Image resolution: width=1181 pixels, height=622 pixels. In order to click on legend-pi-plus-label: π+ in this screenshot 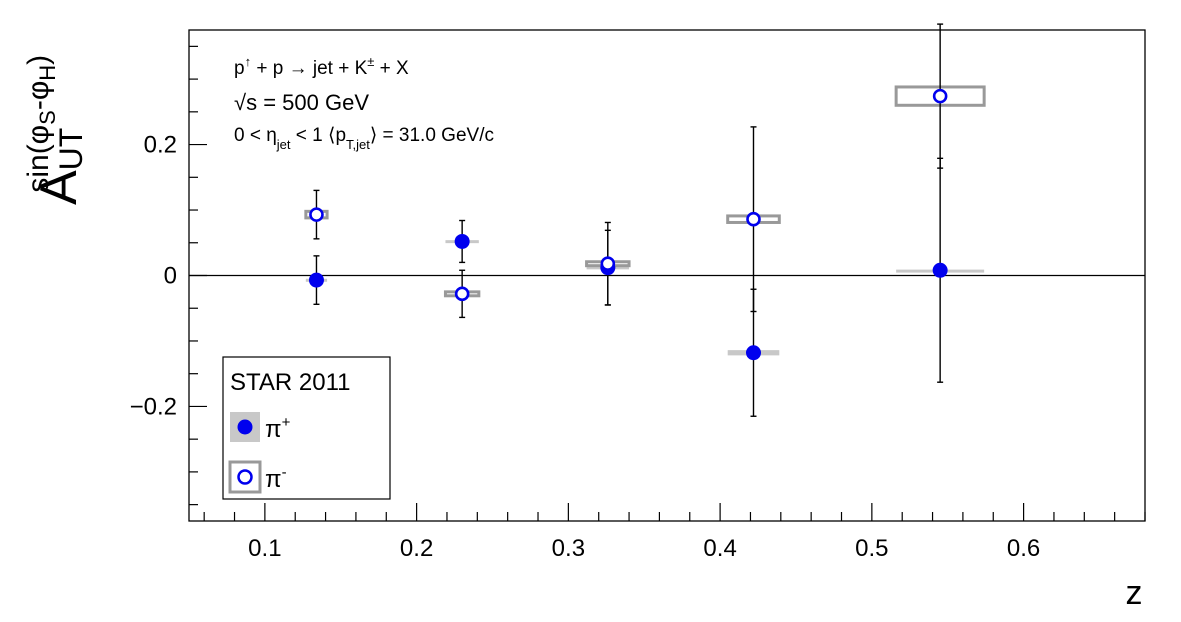, I will do `click(278, 428)`.